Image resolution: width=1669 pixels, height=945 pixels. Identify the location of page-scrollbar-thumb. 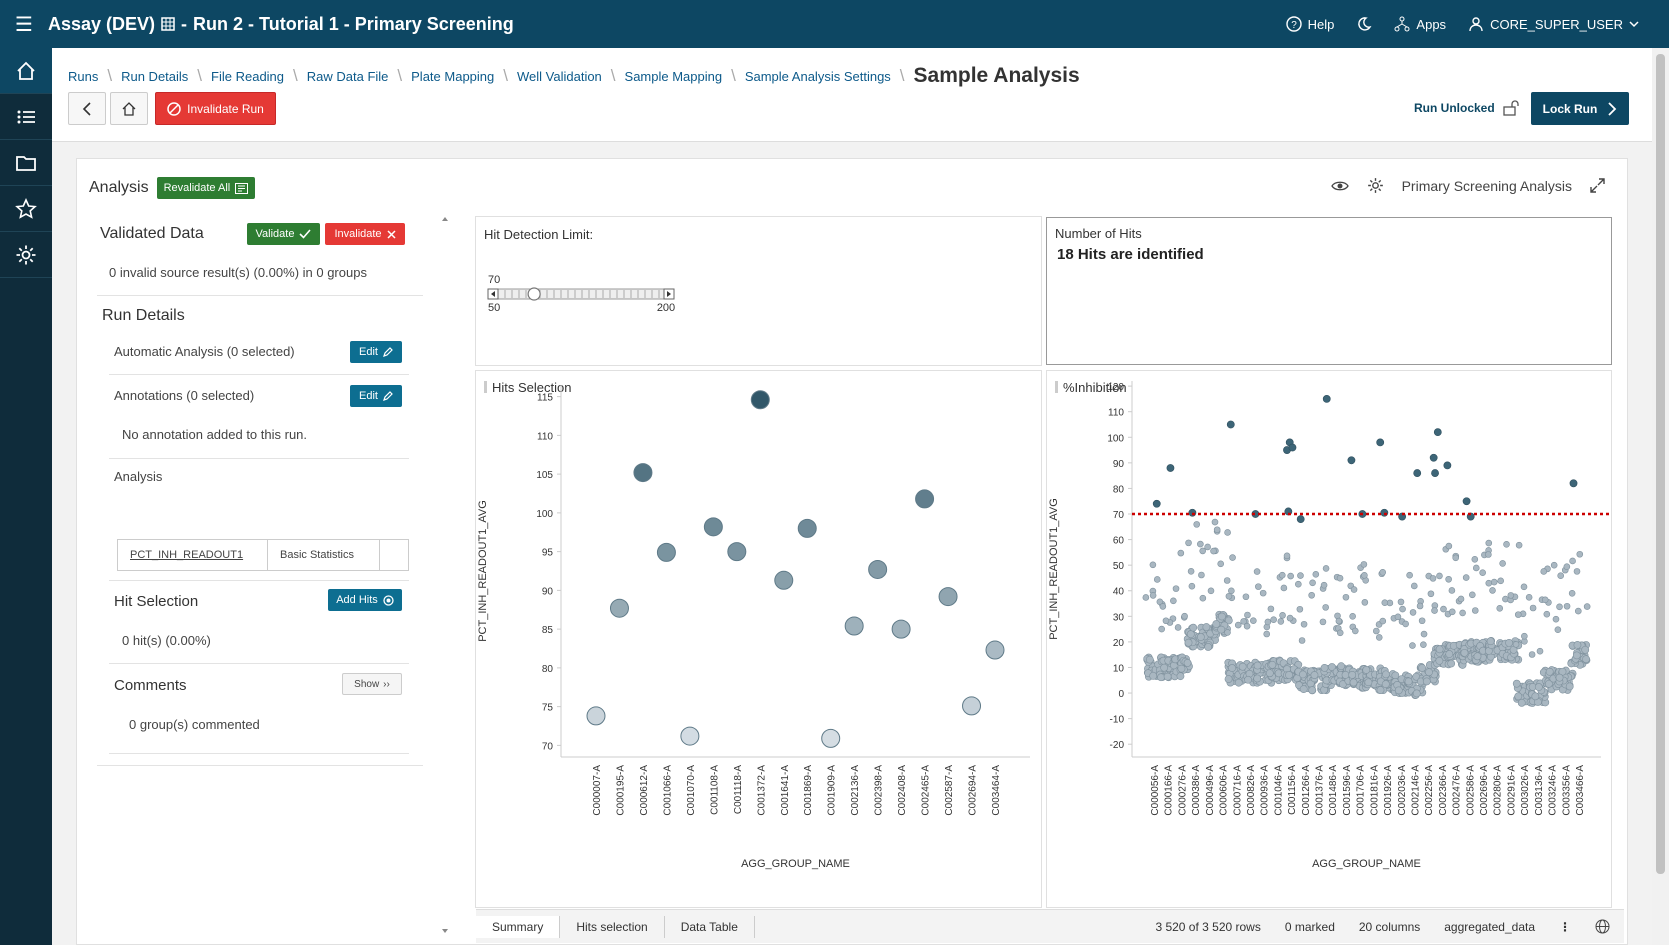
(1660, 464).